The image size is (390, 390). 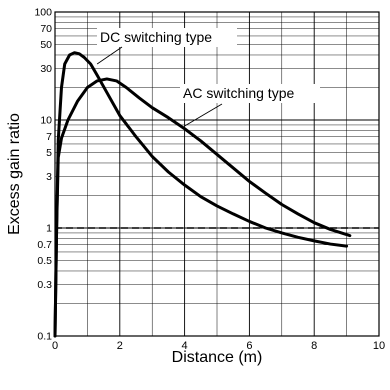 I want to click on y-tick-label: 50, so click(x=46, y=45).